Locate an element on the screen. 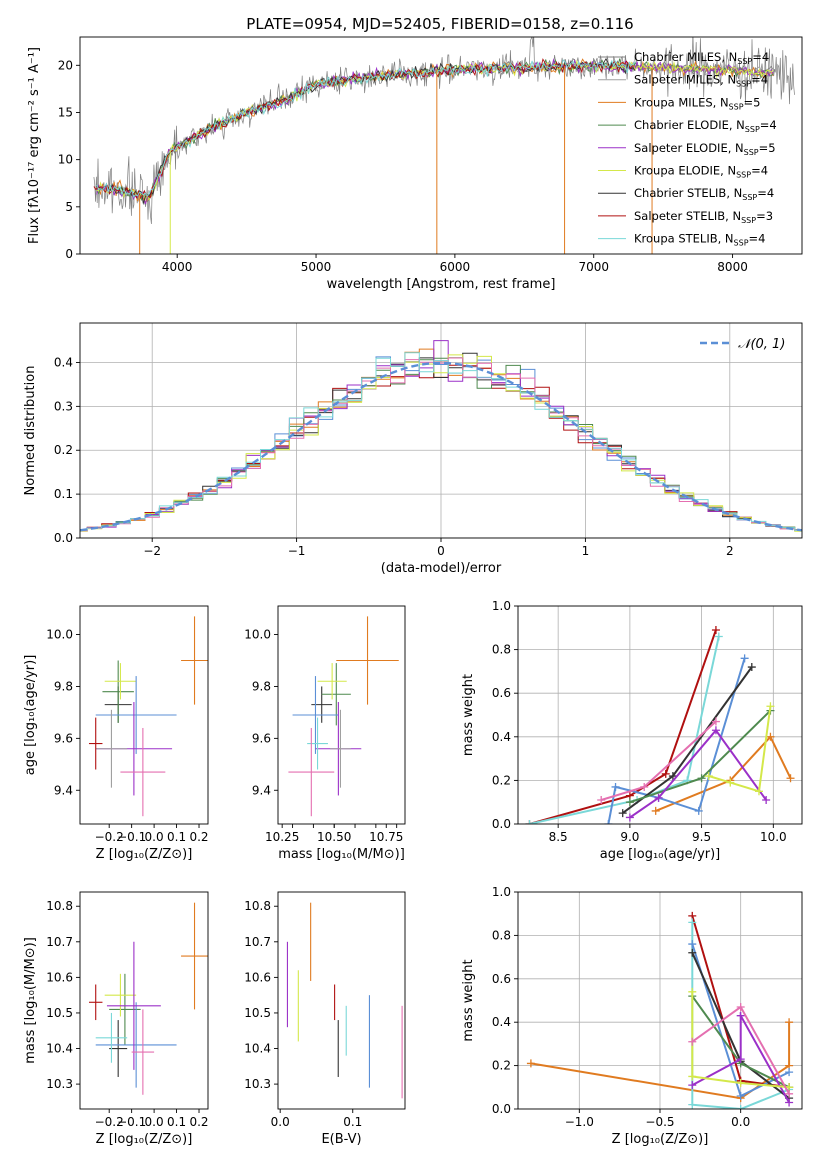 The image size is (819, 1170). mass_vs_ebv-plot is located at coordinates (344, 1000).